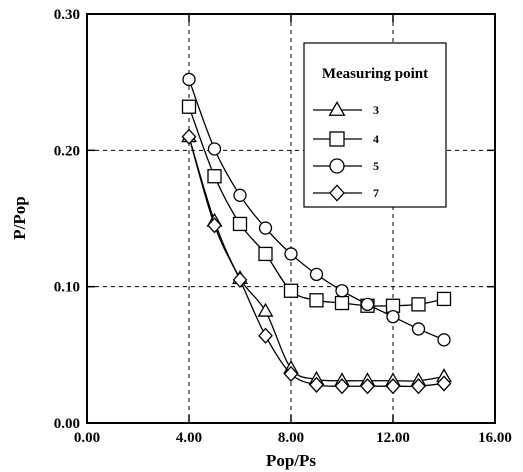 The image size is (523, 472). Describe the element at coordinates (67, 288) in the screenshot. I see `y-tick-label: 0.10` at that location.